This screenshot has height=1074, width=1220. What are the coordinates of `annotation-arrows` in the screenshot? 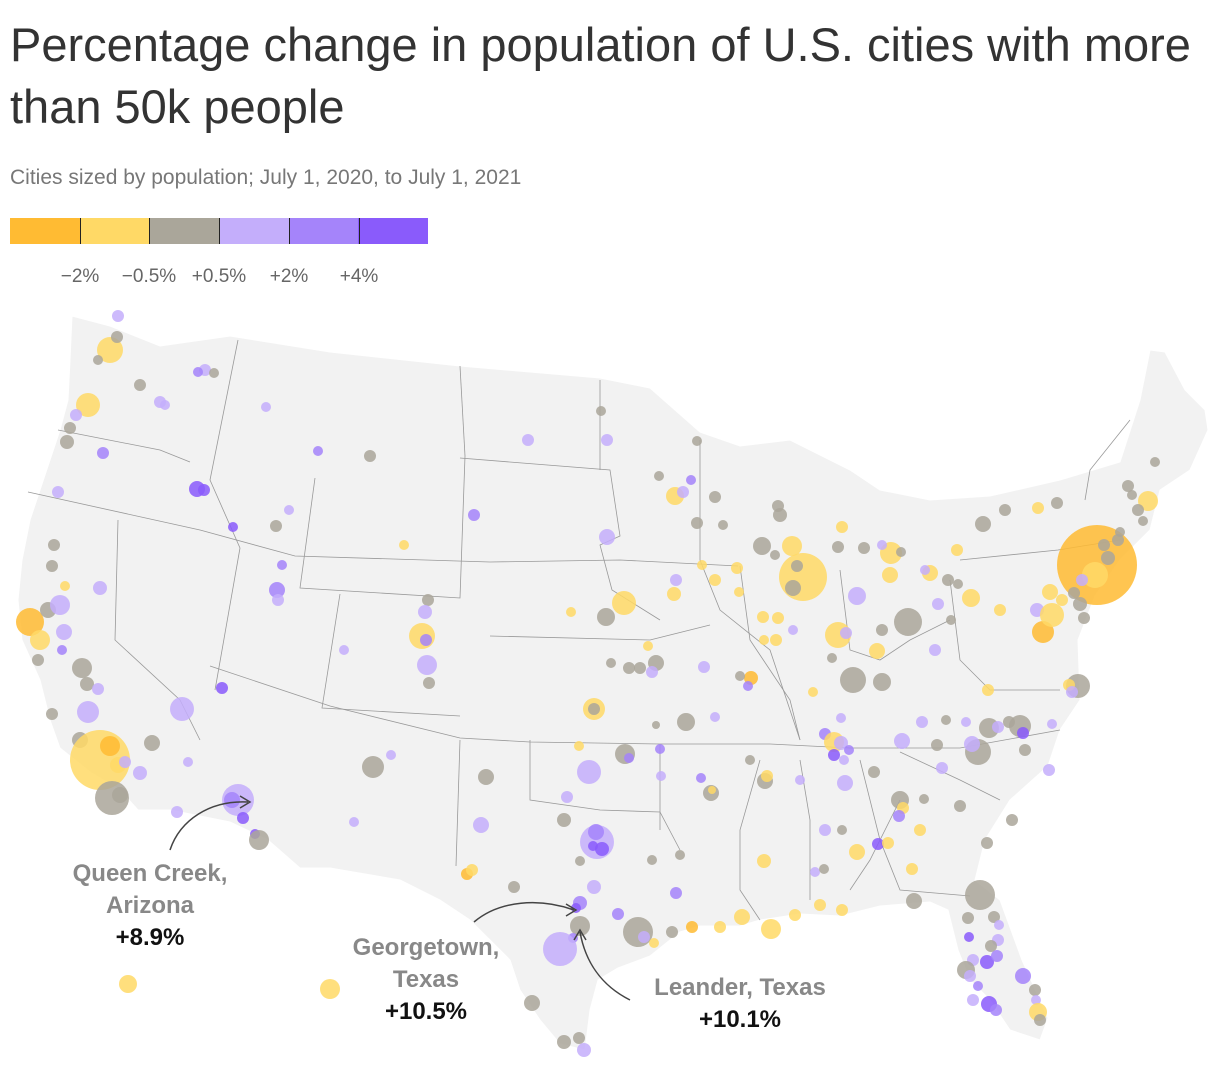 It's located at (400, 898).